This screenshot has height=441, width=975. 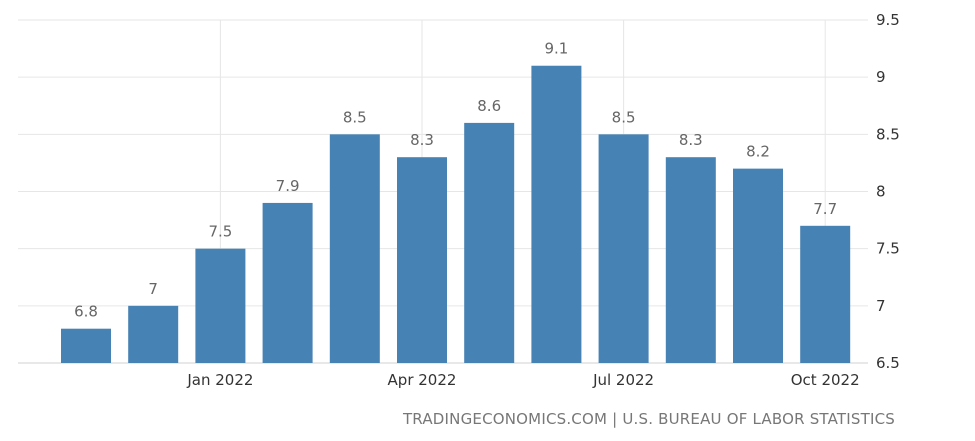 I want to click on y-axis: 6.5 7 7.5 8 8.5 9 9.5, so click(x=888, y=191).